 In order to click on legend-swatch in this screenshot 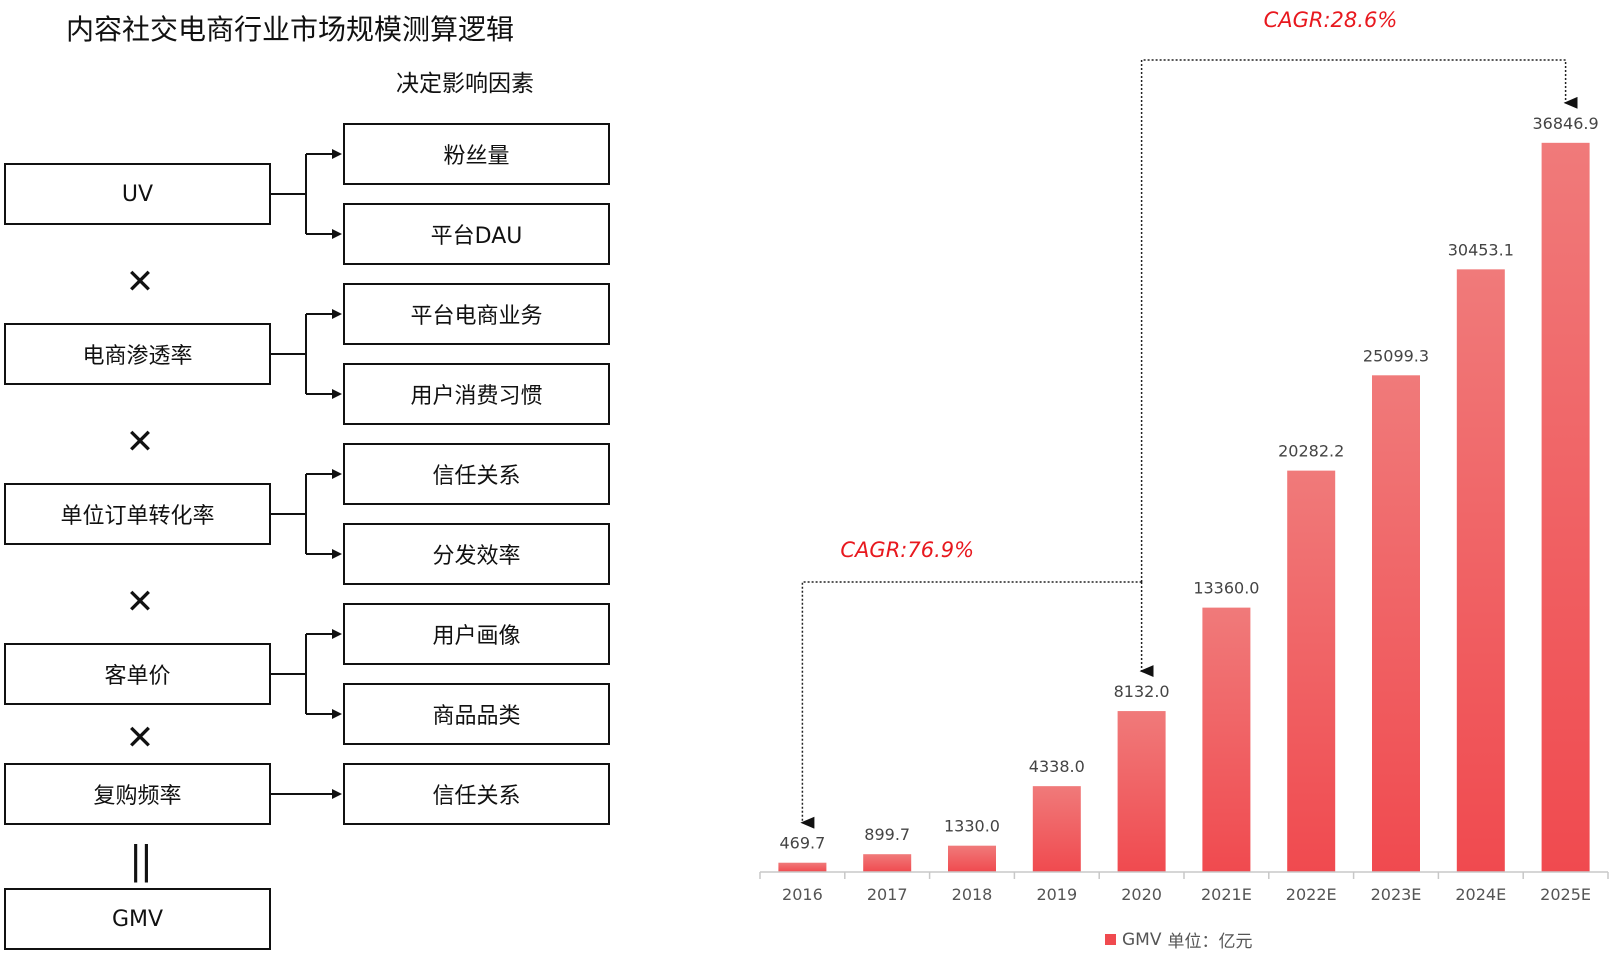, I will do `click(1110, 939)`.